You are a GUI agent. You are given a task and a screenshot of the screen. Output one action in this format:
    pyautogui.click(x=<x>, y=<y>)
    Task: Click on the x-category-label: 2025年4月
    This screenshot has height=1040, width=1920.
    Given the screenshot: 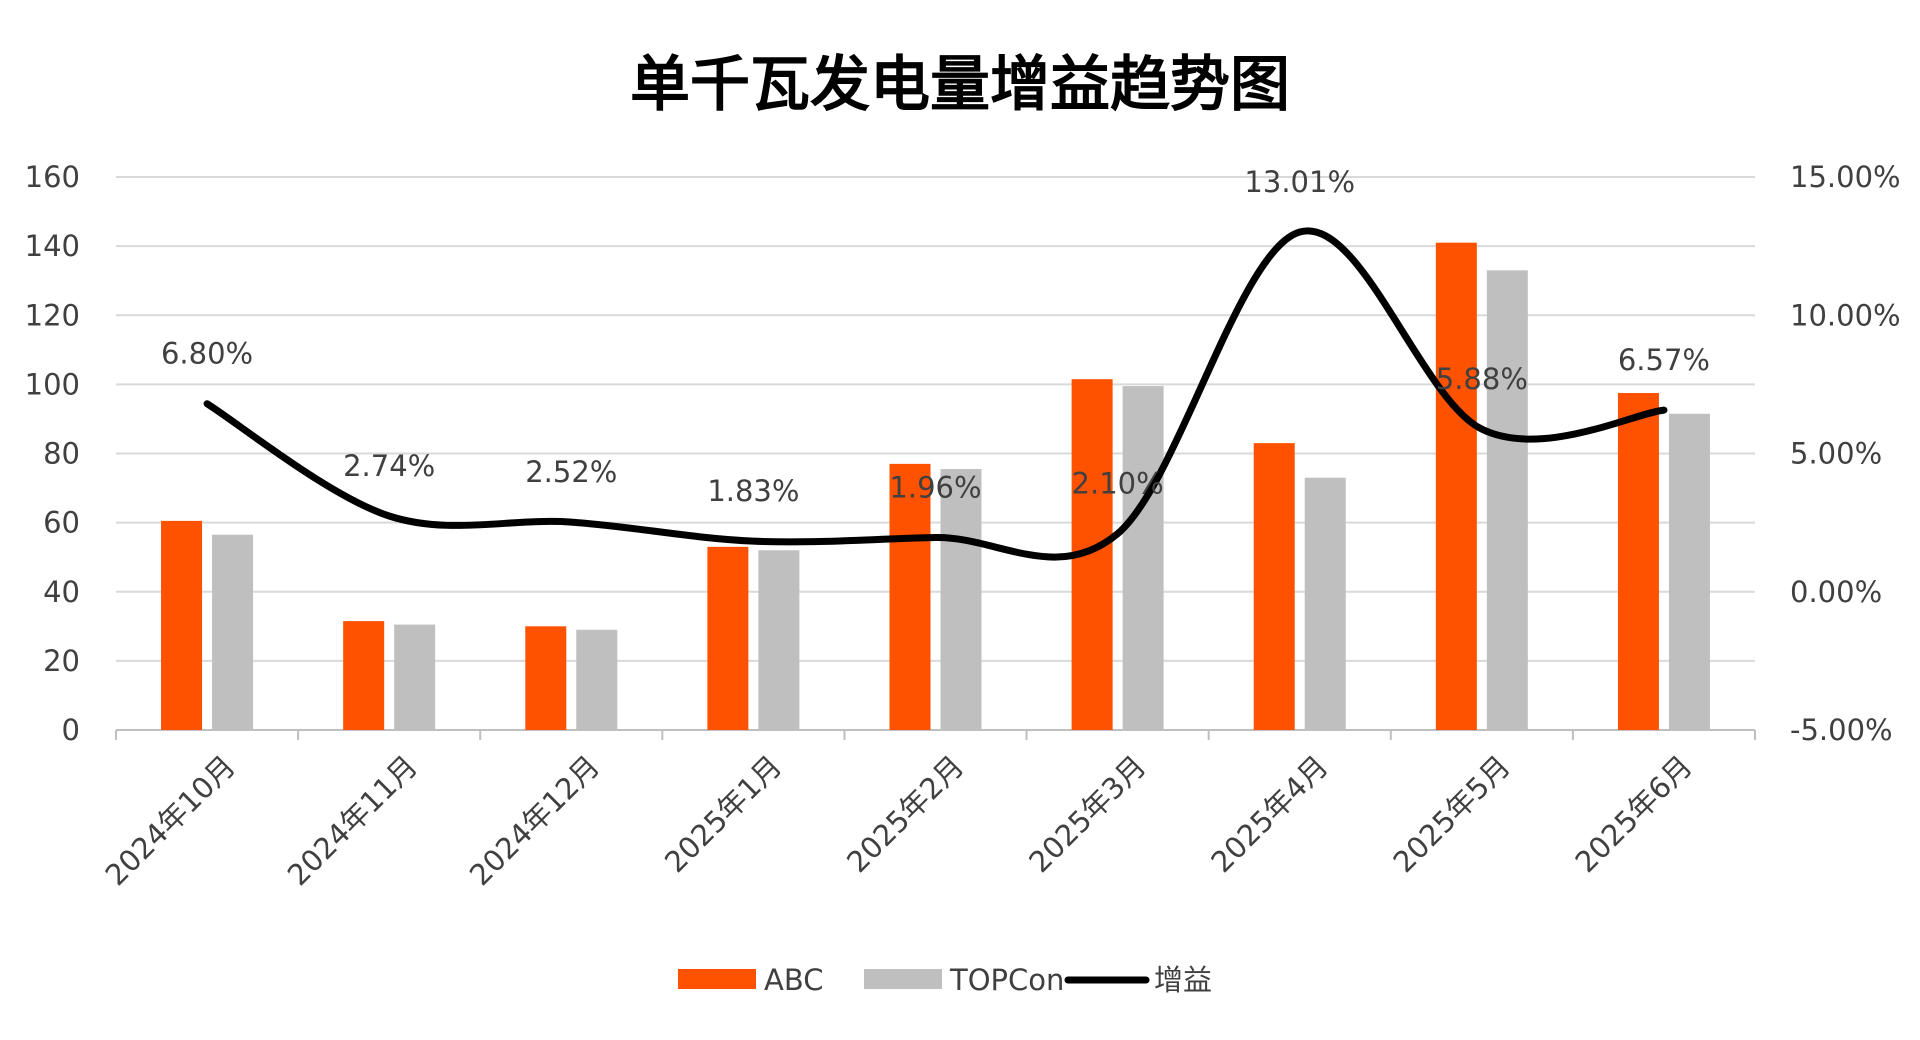 What is the action you would take?
    pyautogui.click(x=1269, y=814)
    